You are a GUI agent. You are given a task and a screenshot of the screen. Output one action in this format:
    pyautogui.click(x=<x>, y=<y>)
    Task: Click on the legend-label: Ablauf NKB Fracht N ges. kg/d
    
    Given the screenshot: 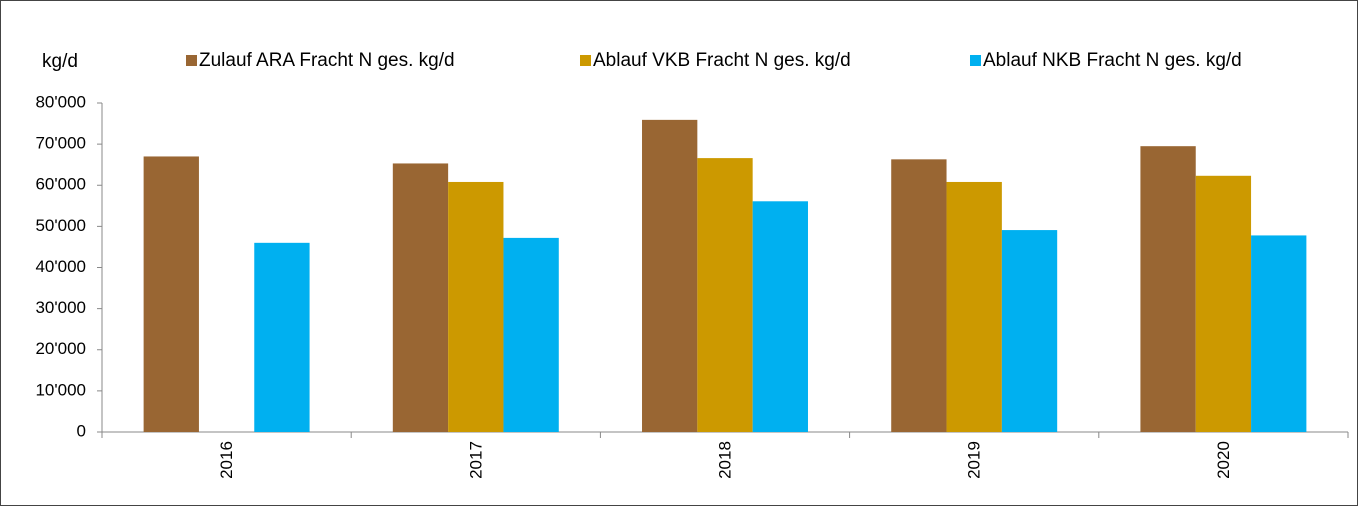 What is the action you would take?
    pyautogui.click(x=1112, y=60)
    